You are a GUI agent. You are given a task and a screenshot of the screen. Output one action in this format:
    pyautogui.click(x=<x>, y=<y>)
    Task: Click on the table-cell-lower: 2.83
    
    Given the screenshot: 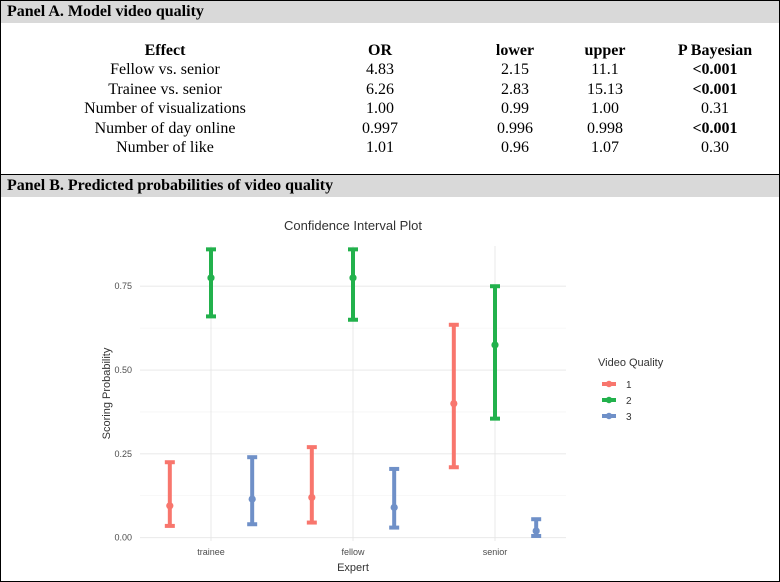 What is the action you would take?
    pyautogui.click(x=515, y=89)
    